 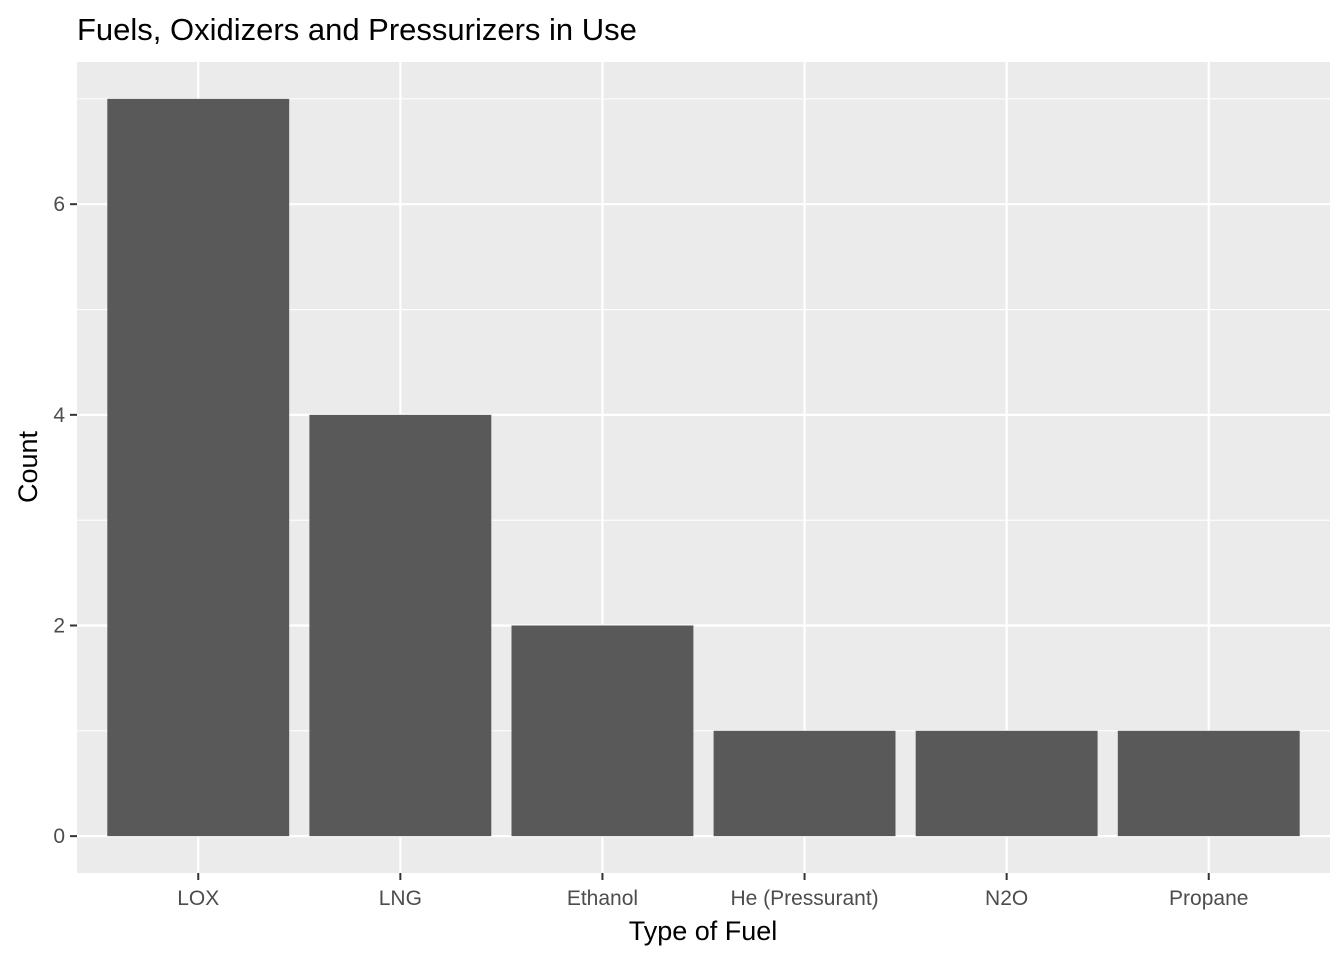 What do you see at coordinates (1006, 898) in the screenshot?
I see `x-tick-label: N2O` at bounding box center [1006, 898].